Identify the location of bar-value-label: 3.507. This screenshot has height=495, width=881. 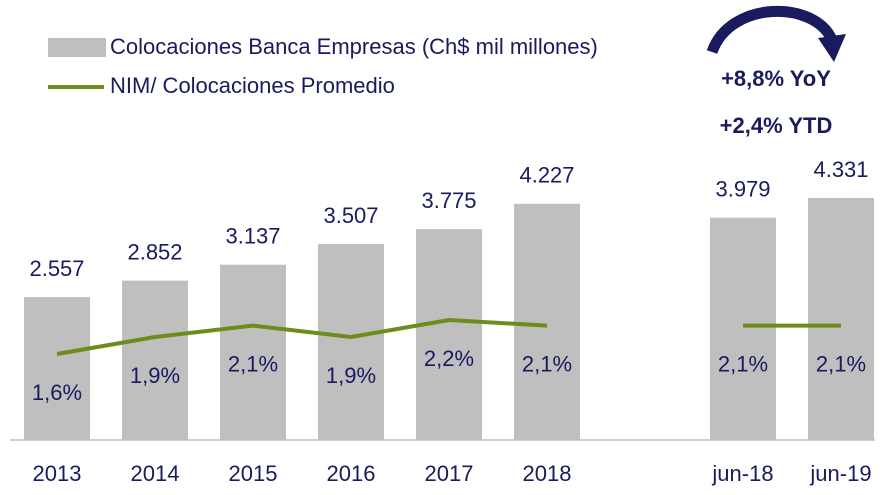
(350, 215).